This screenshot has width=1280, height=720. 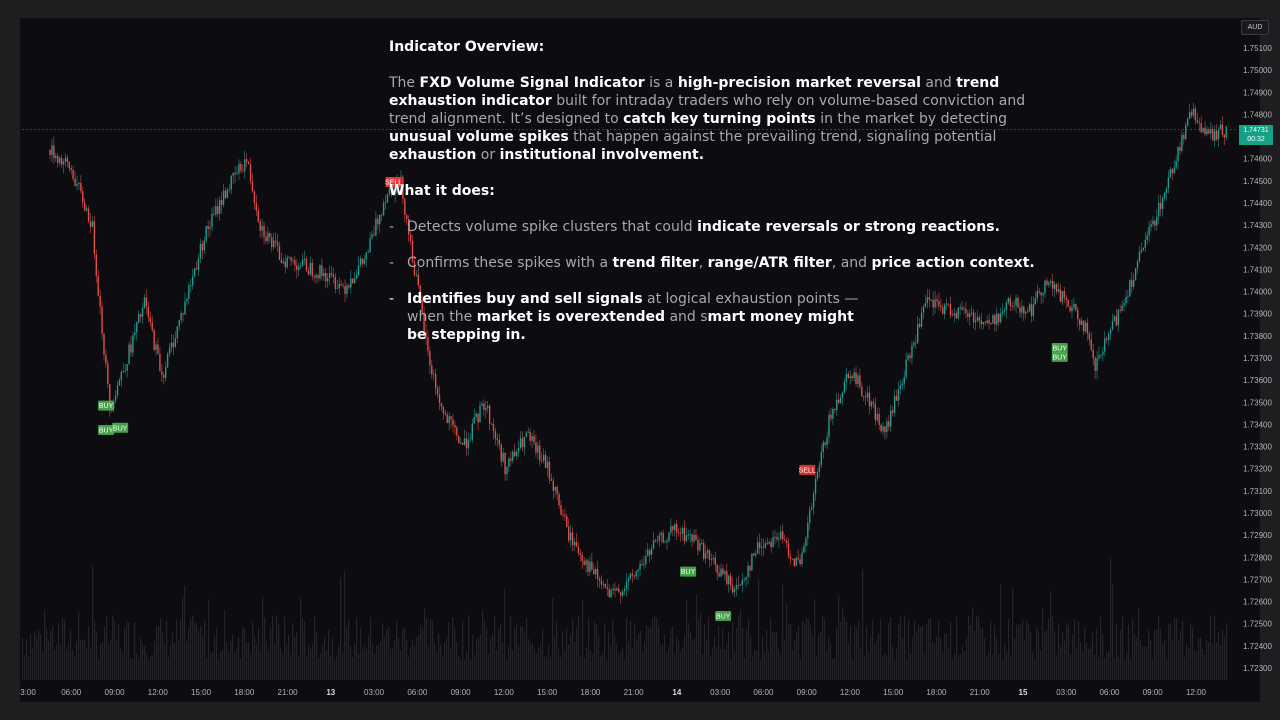 I want to click on signal-label: BUY, so click(x=106, y=430).